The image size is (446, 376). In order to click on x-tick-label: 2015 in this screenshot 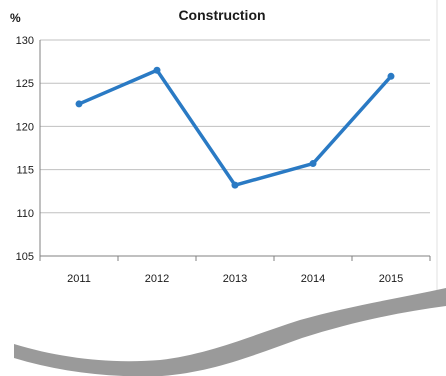, I will do `click(391, 279)`.